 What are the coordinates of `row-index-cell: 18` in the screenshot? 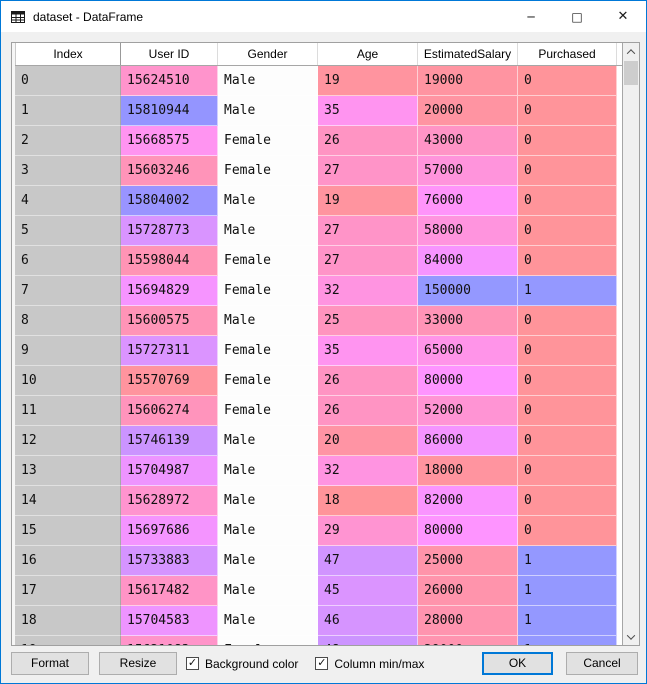 It's located at (68, 621).